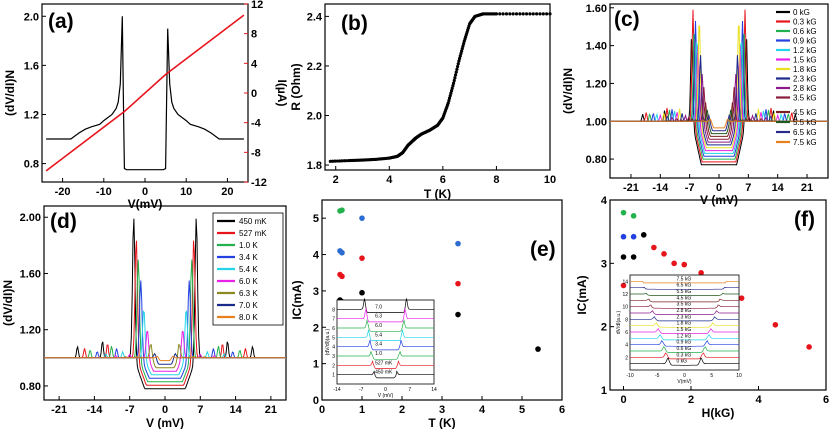 This screenshot has height=429, width=830. Describe the element at coordinates (362, 410) in the screenshot. I see `panel-e-xtick-label: 1` at that location.